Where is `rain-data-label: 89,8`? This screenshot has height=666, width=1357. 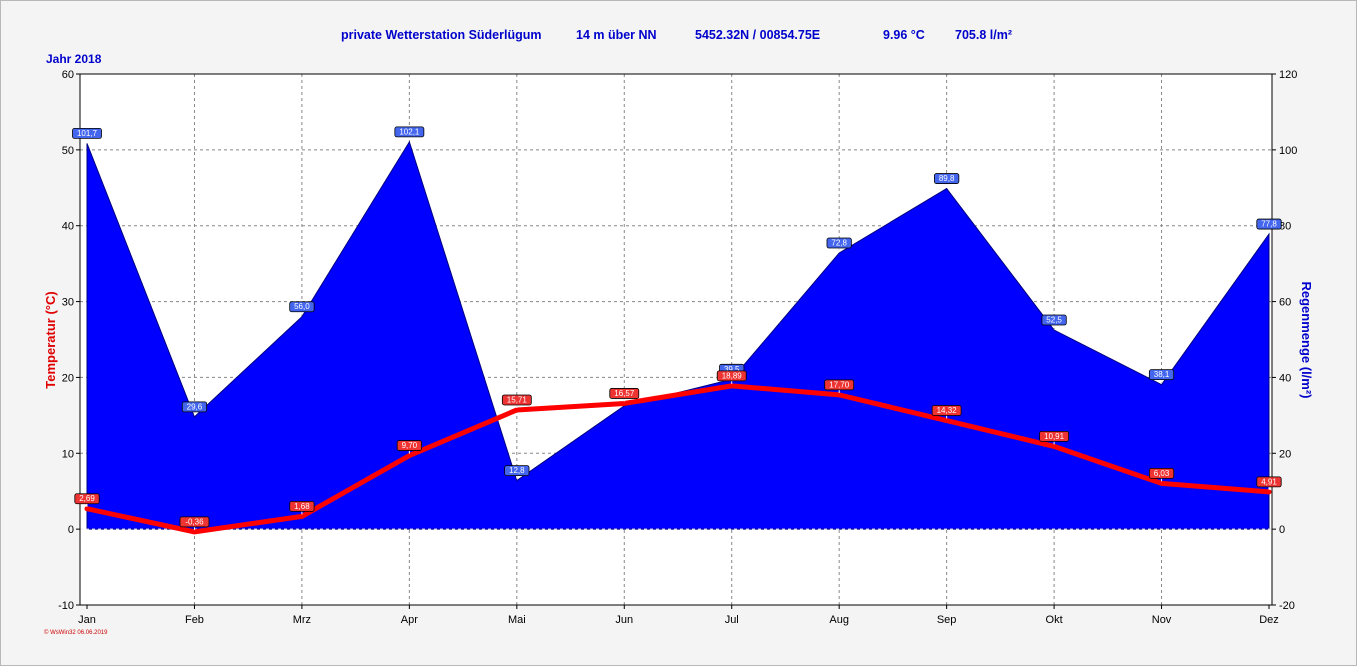 rain-data-label: 89,8 is located at coordinates (947, 178).